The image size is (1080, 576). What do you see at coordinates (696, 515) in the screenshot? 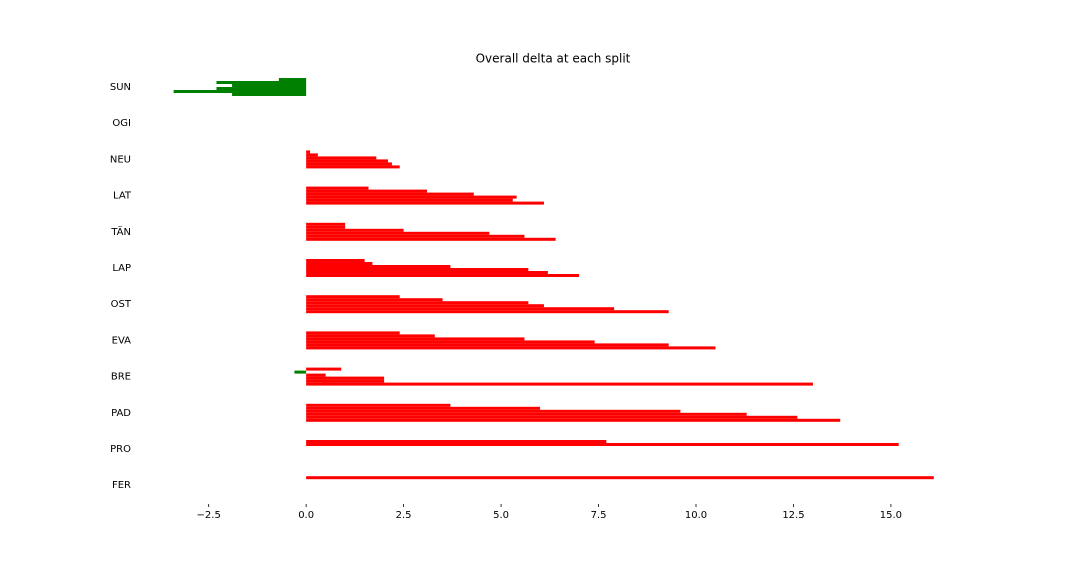
I see `x-tick-label: 10.0` at bounding box center [696, 515].